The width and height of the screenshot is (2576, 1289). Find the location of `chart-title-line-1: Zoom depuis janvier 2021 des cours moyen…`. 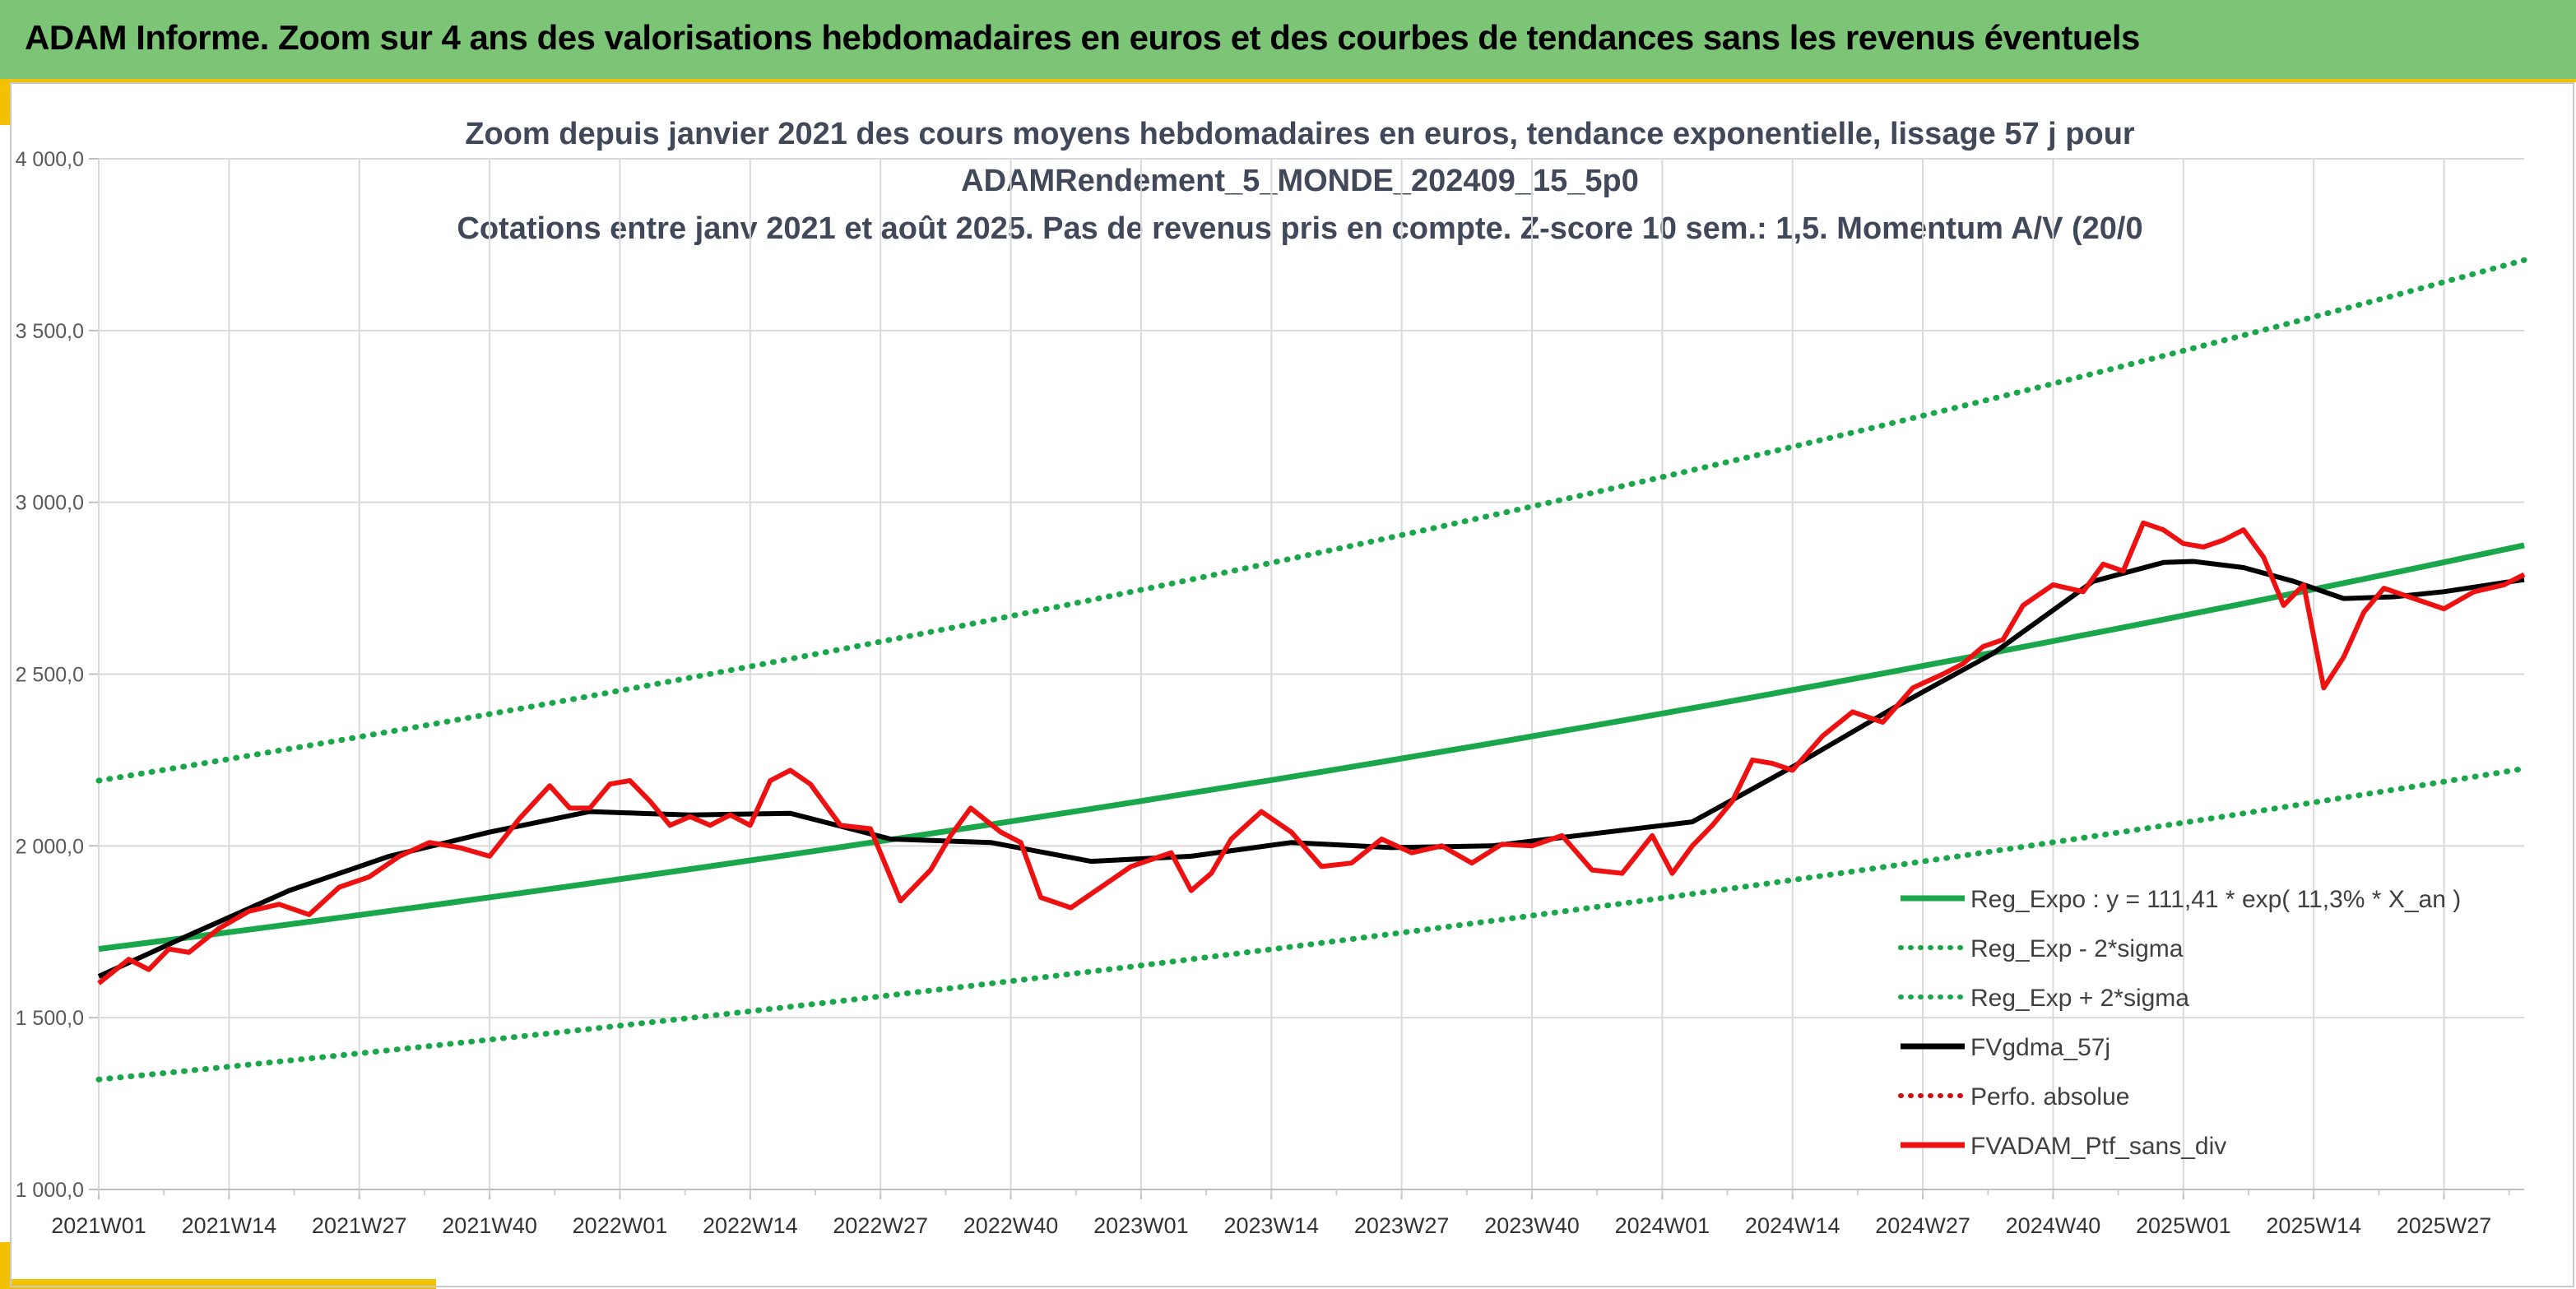

chart-title-line-1: Zoom depuis janvier 2021 des cours moyen… is located at coordinates (1300, 134).